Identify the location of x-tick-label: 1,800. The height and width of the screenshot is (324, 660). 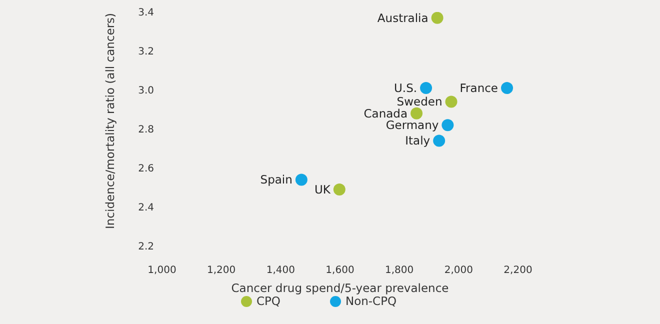
(399, 270).